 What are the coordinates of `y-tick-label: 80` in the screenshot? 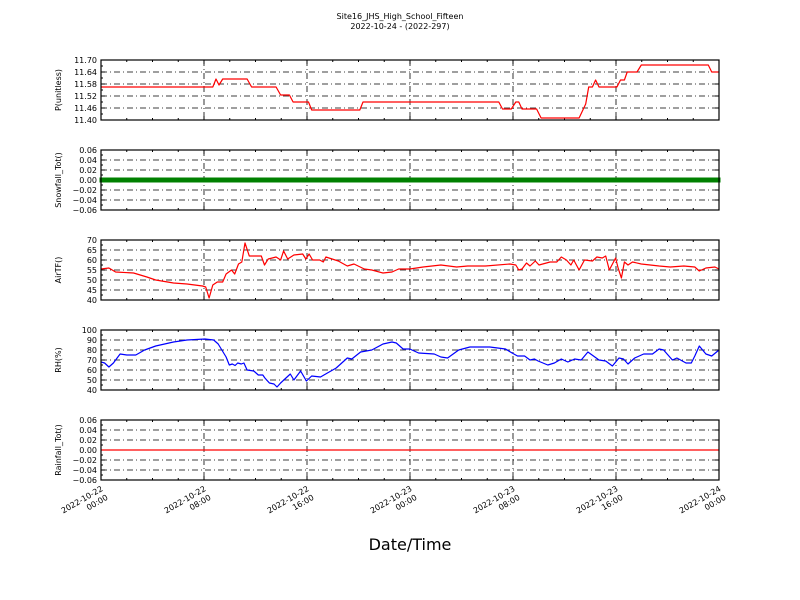 It's located at (92, 350).